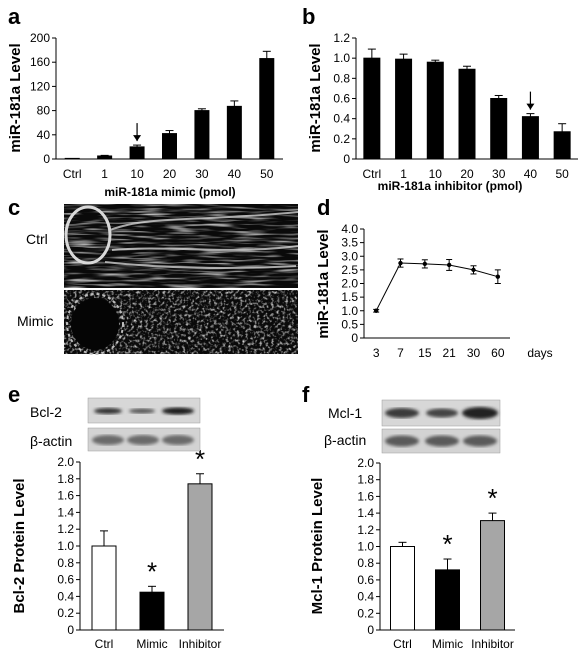  I want to click on panel-letter-e: e, so click(14, 394).